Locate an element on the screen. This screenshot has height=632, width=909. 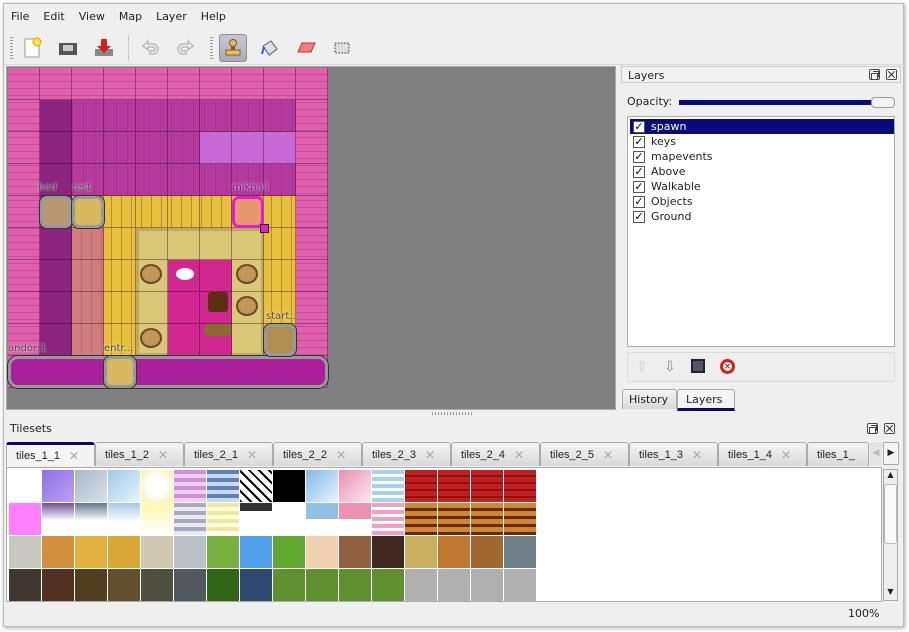
scroll-up-icon: ▲ is located at coordinates (890, 474).